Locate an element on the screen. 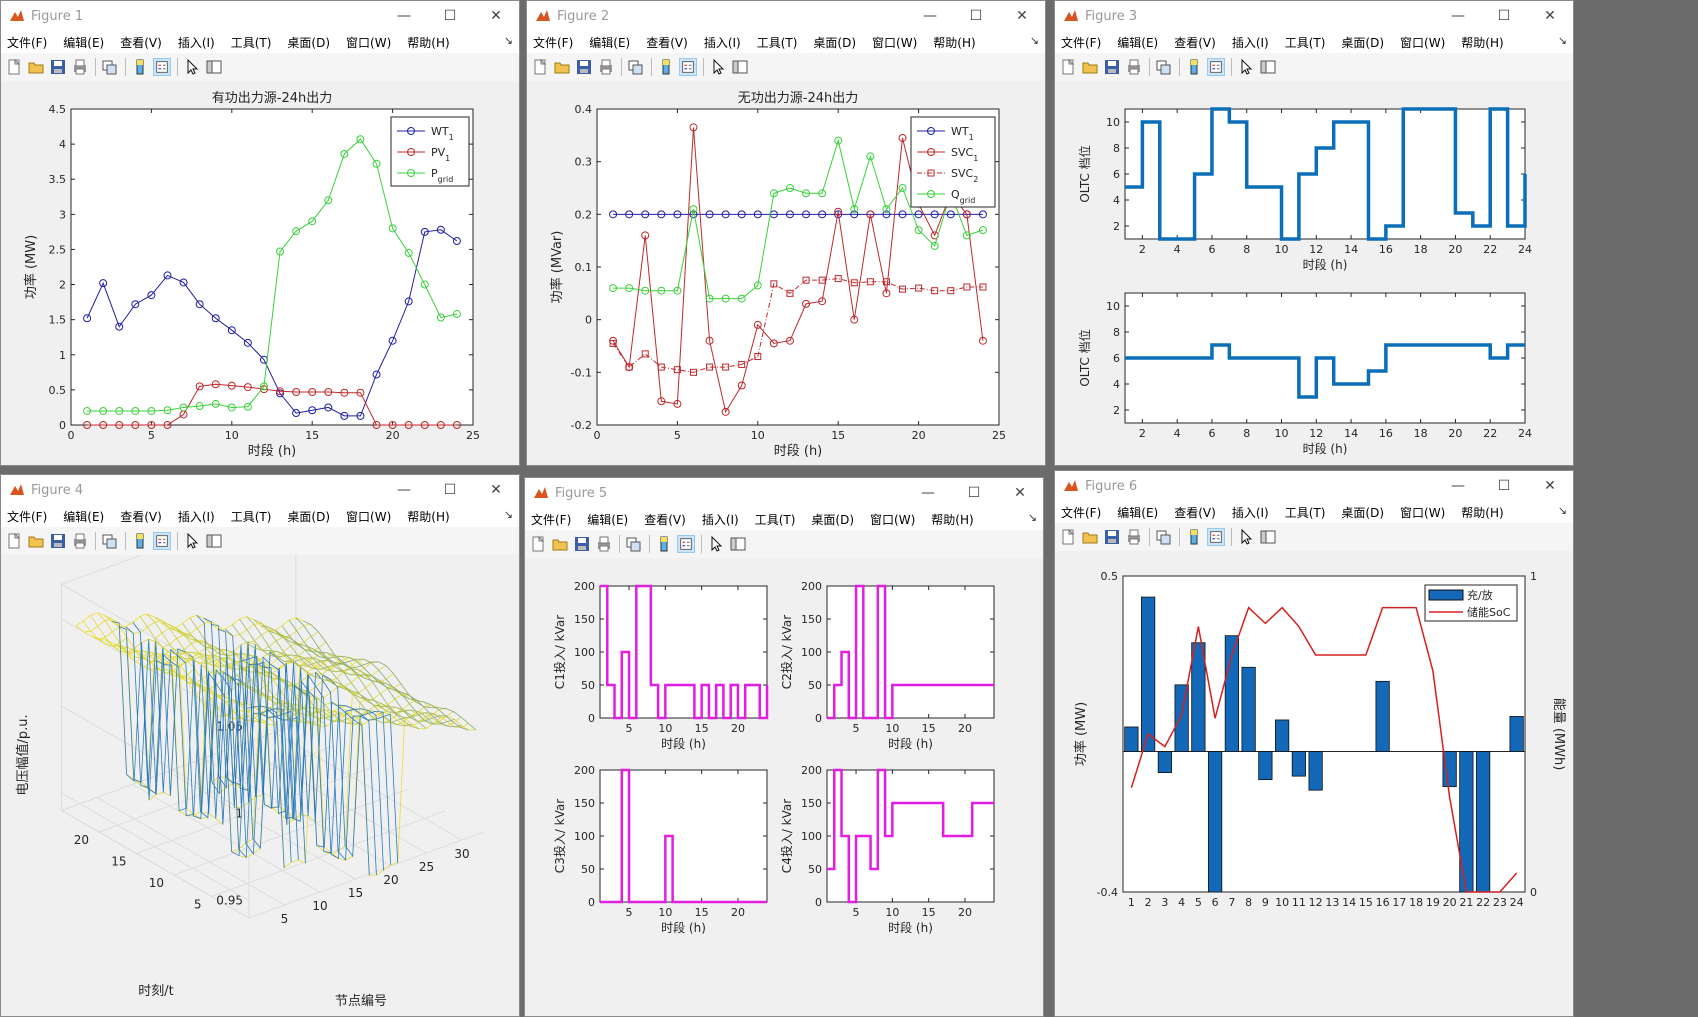 The image size is (1698, 1017). title-bar: Figure 2 — ☐ ✕ is located at coordinates (786, 16).